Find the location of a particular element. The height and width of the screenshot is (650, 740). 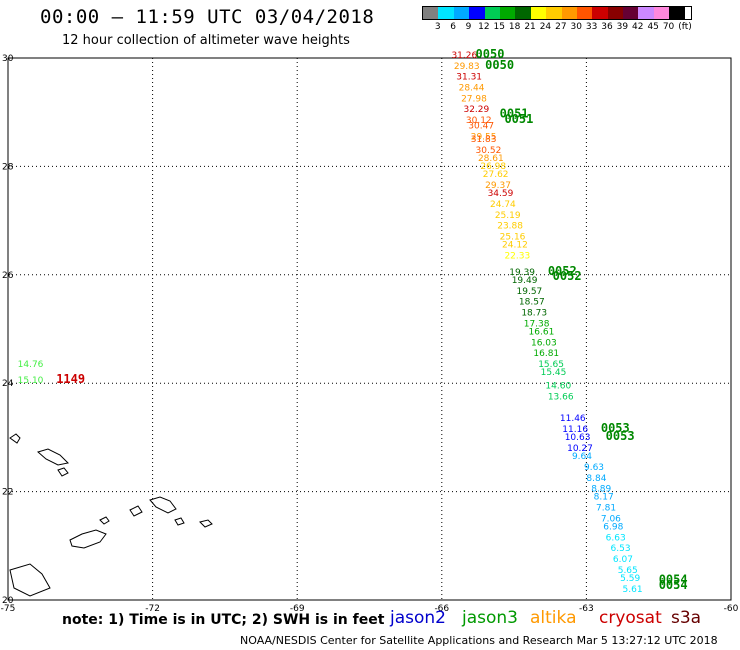

wave-height-value: 9.63 is located at coordinates (594, 468).